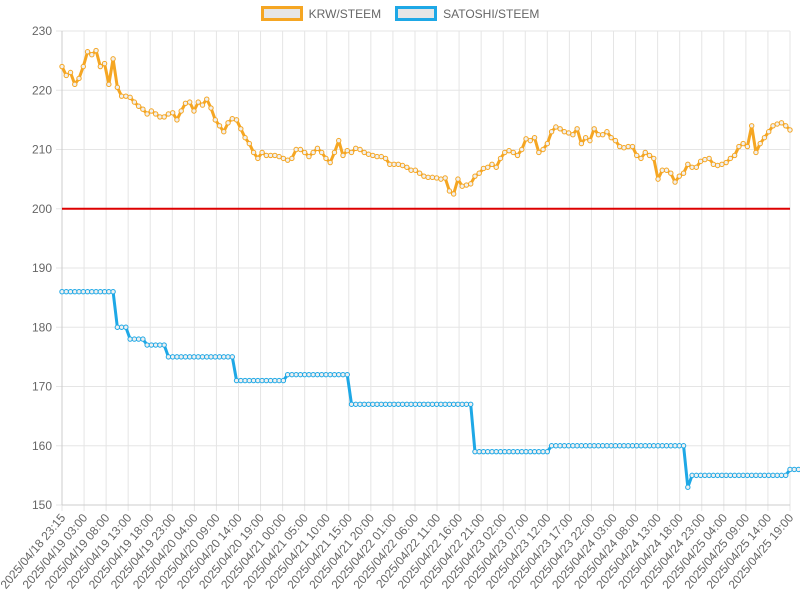 This screenshot has width=800, height=600. What do you see at coordinates (42, 387) in the screenshot?
I see `y-tick-label: 170` at bounding box center [42, 387].